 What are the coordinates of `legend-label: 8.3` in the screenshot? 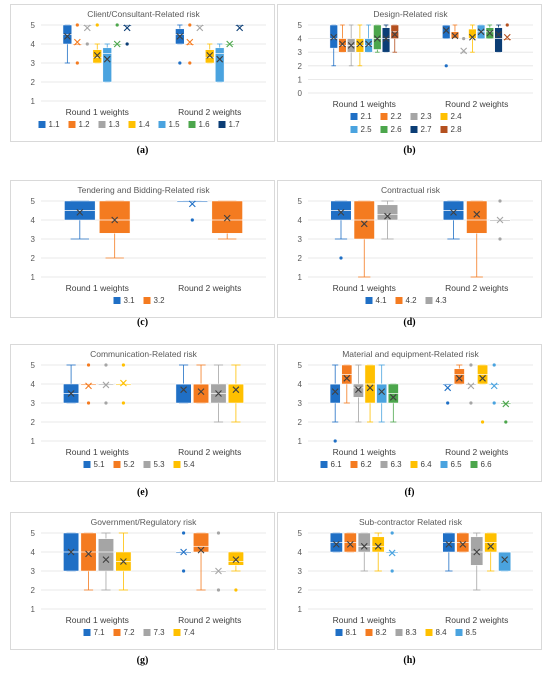 It's located at (412, 632).